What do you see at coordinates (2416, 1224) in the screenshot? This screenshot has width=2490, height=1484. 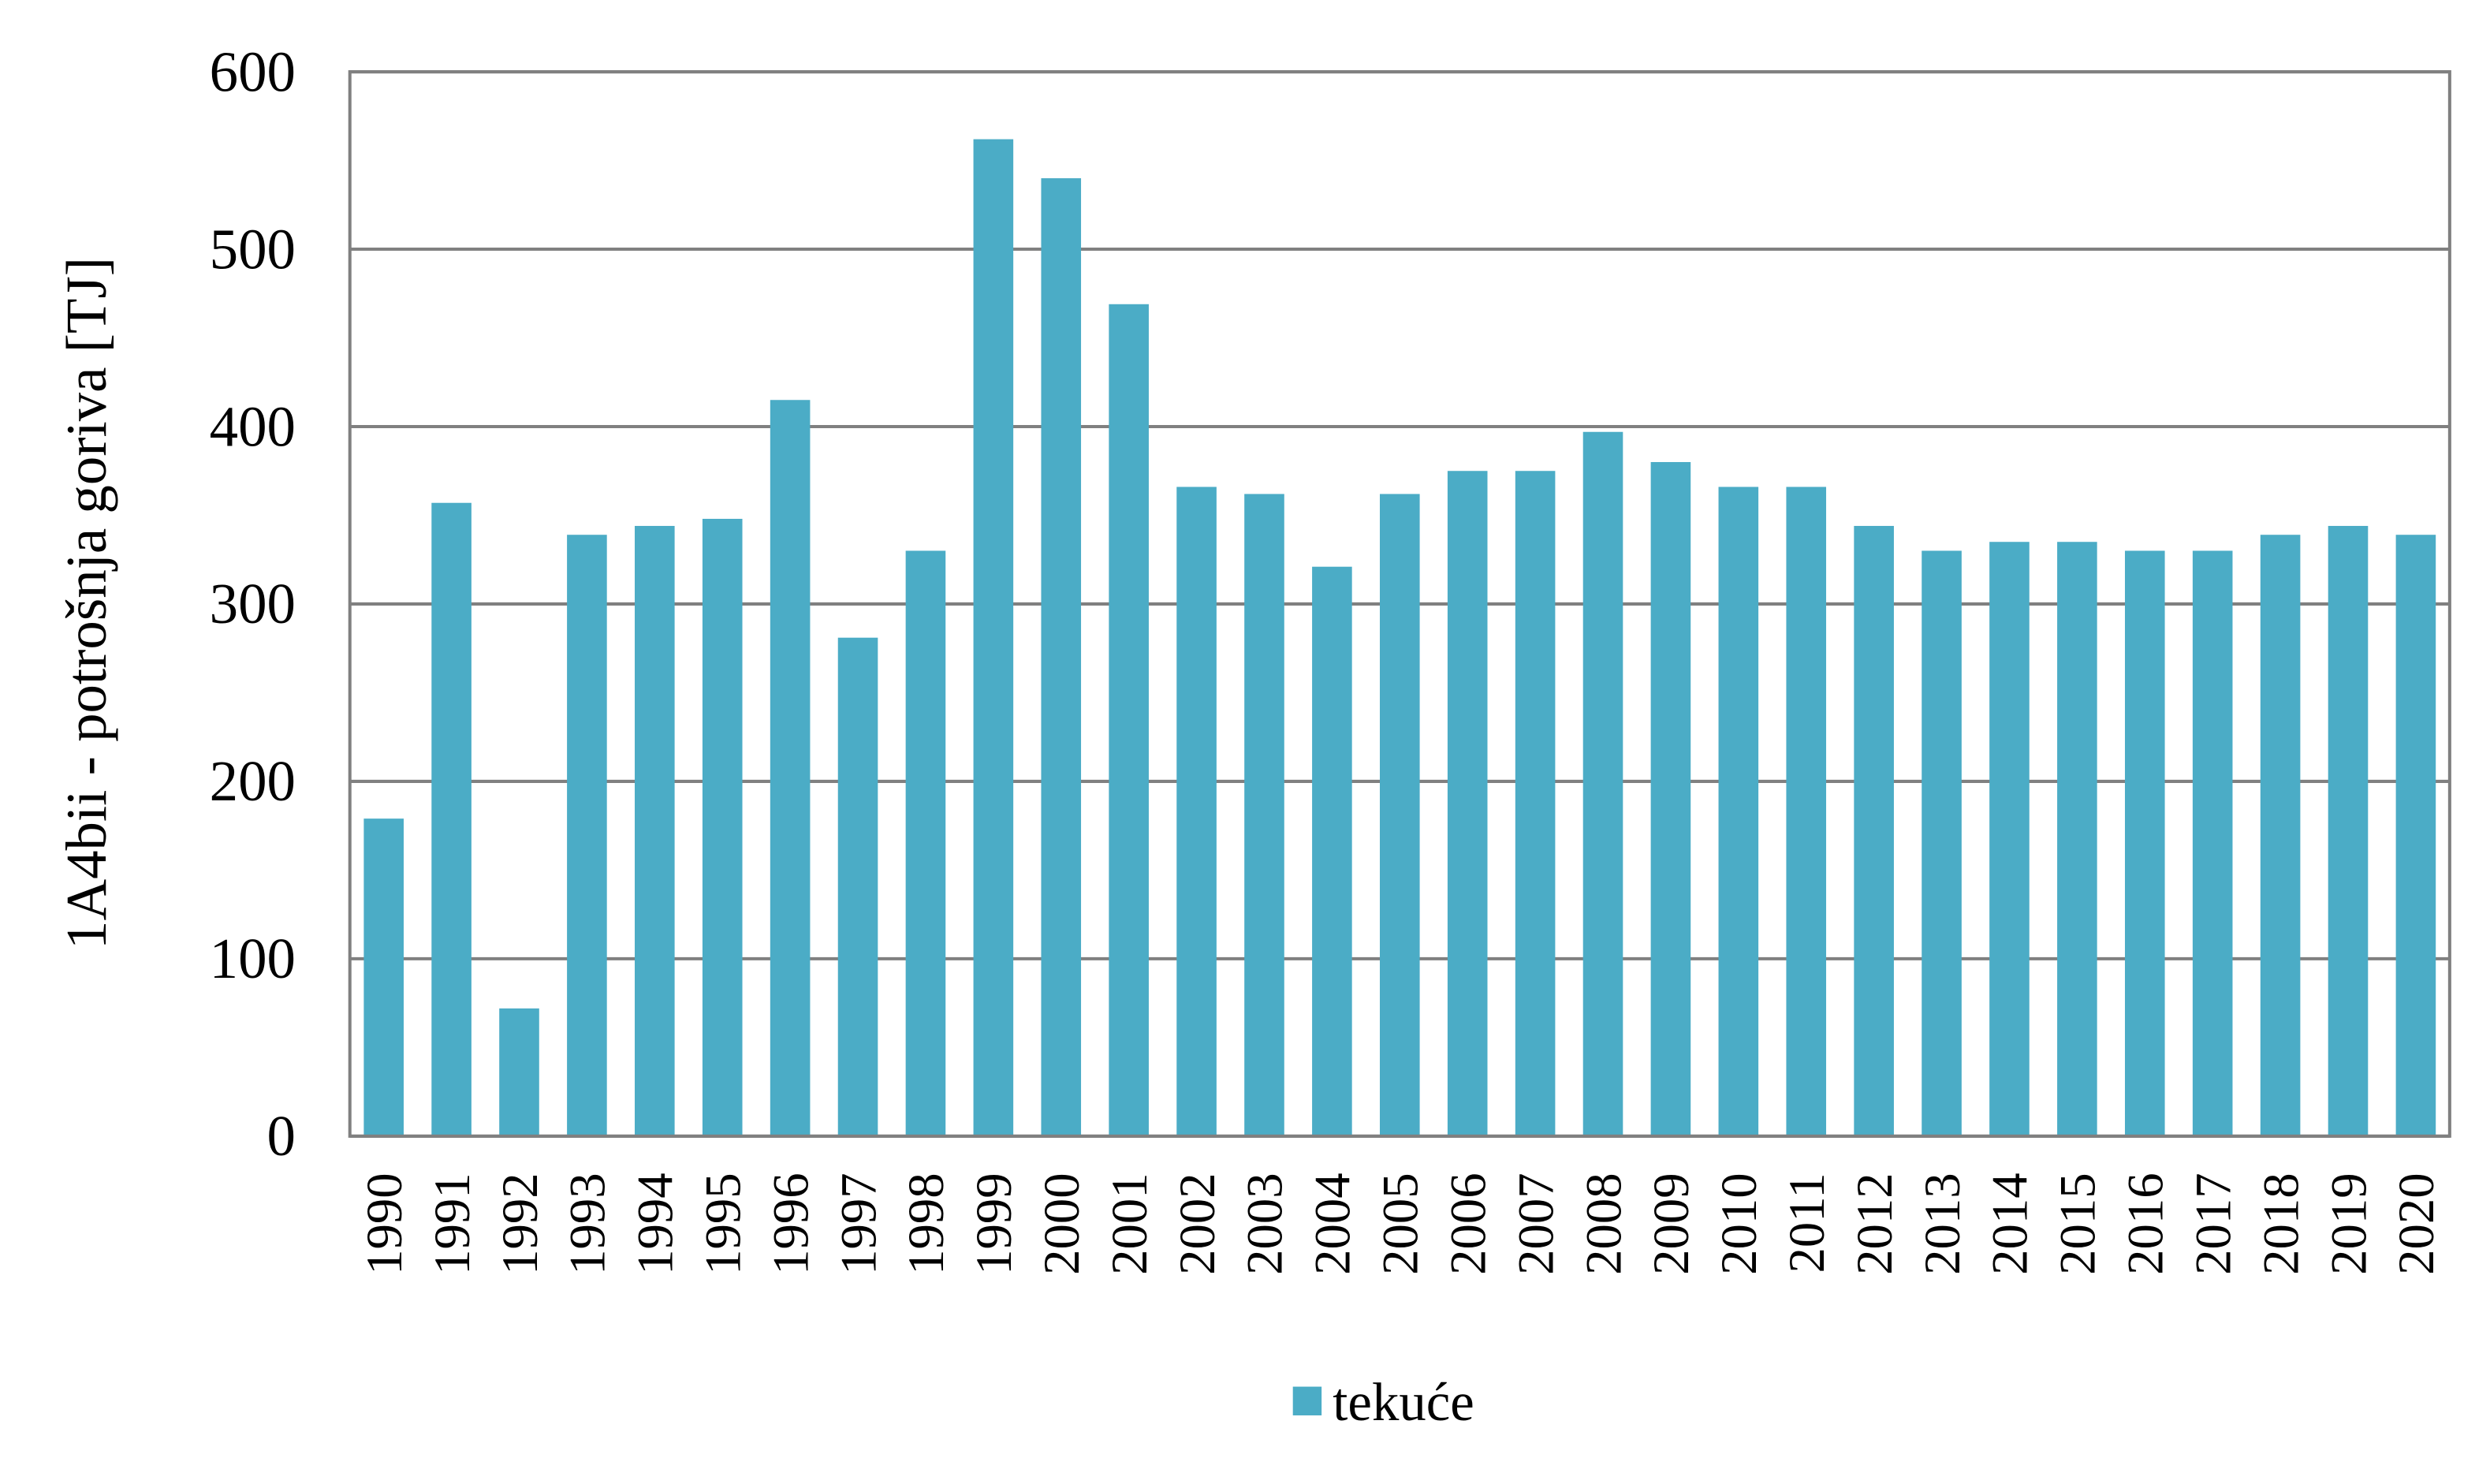 I see `x-tick-label: 2020` at bounding box center [2416, 1224].